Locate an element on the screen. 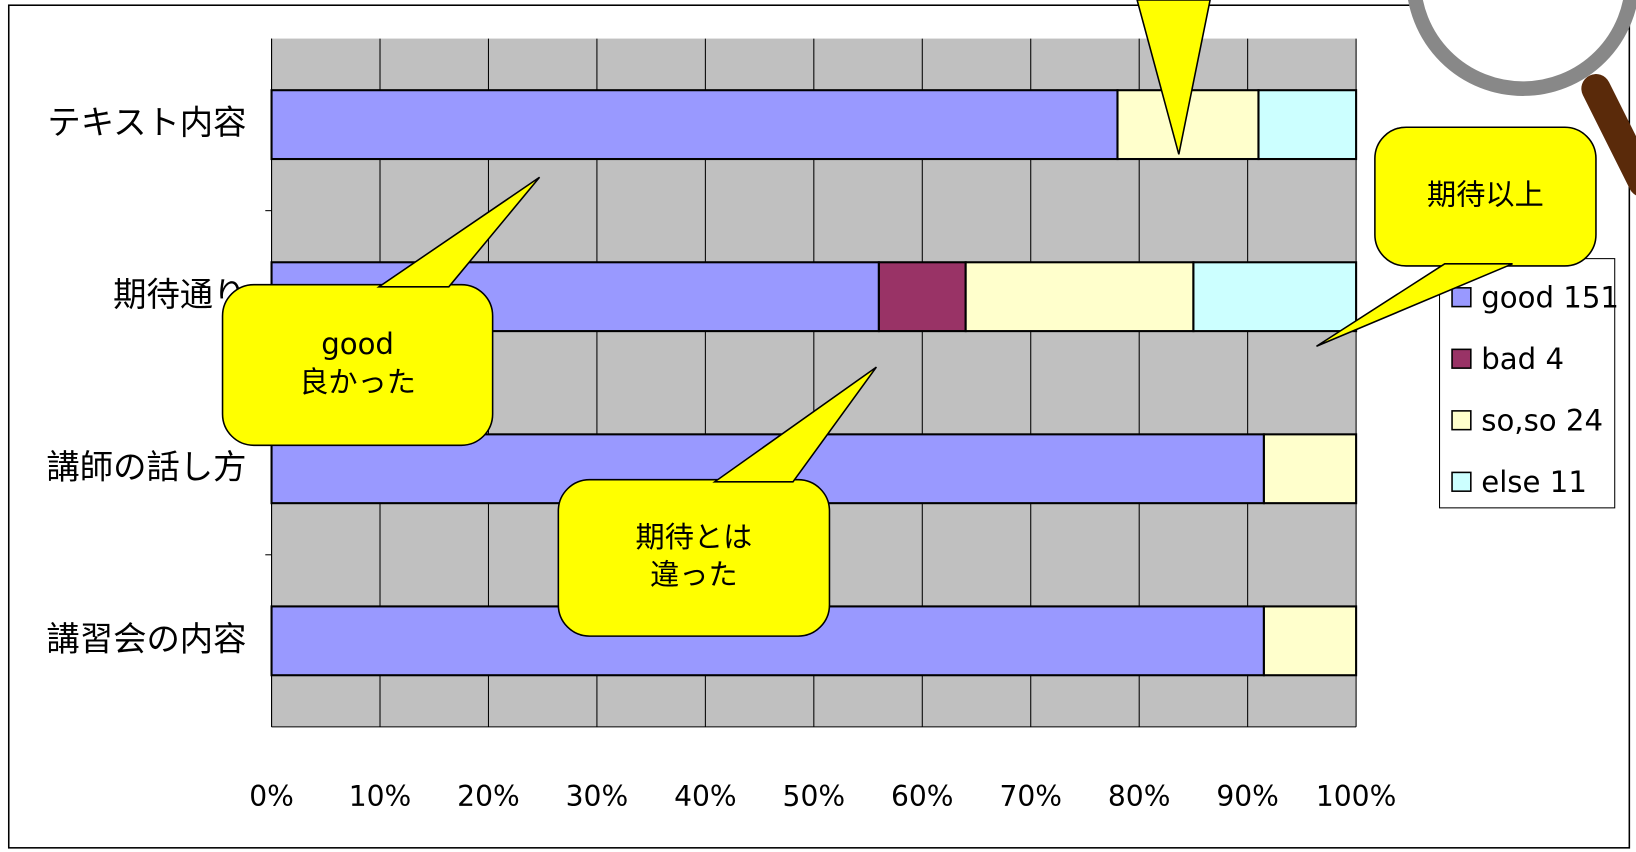  callout-text: 違った is located at coordinates (694, 575).